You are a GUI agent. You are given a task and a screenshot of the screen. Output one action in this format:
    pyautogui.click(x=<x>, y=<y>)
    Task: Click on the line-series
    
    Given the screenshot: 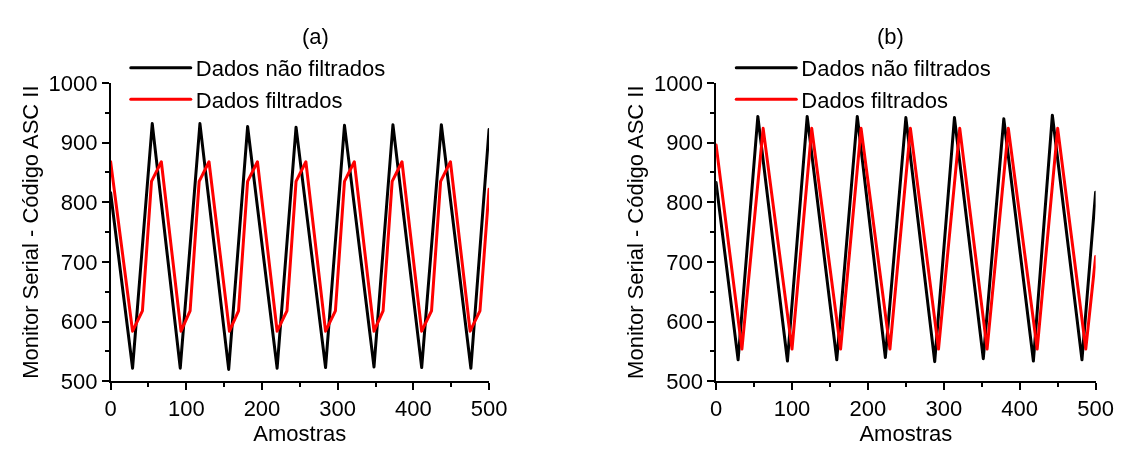 What is the action you would take?
    pyautogui.click(x=300, y=246)
    